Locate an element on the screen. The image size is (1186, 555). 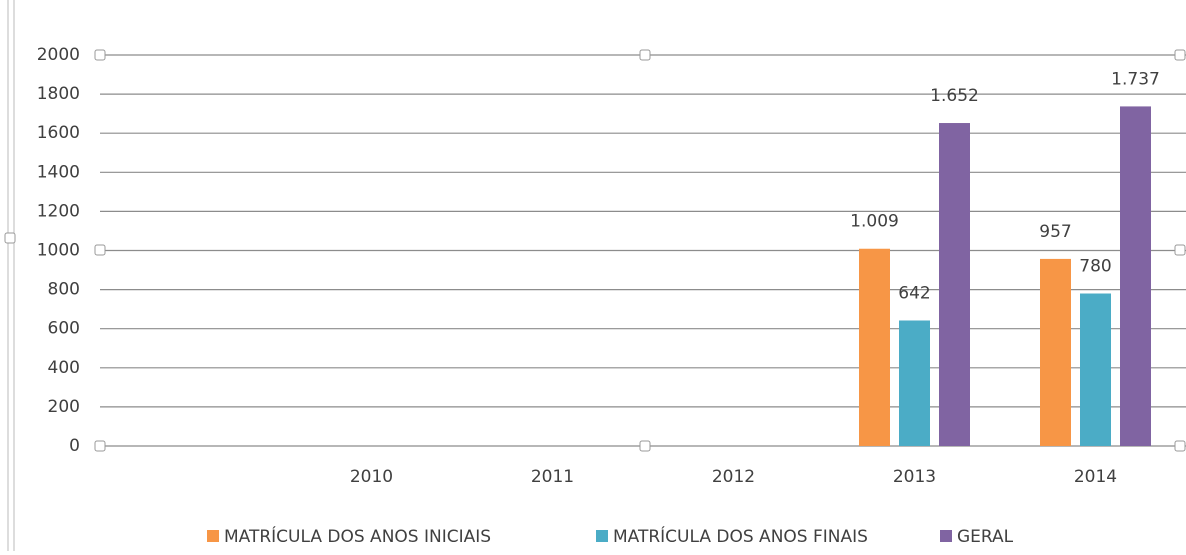
y-tick-label: 1400 is located at coordinates (58, 172).